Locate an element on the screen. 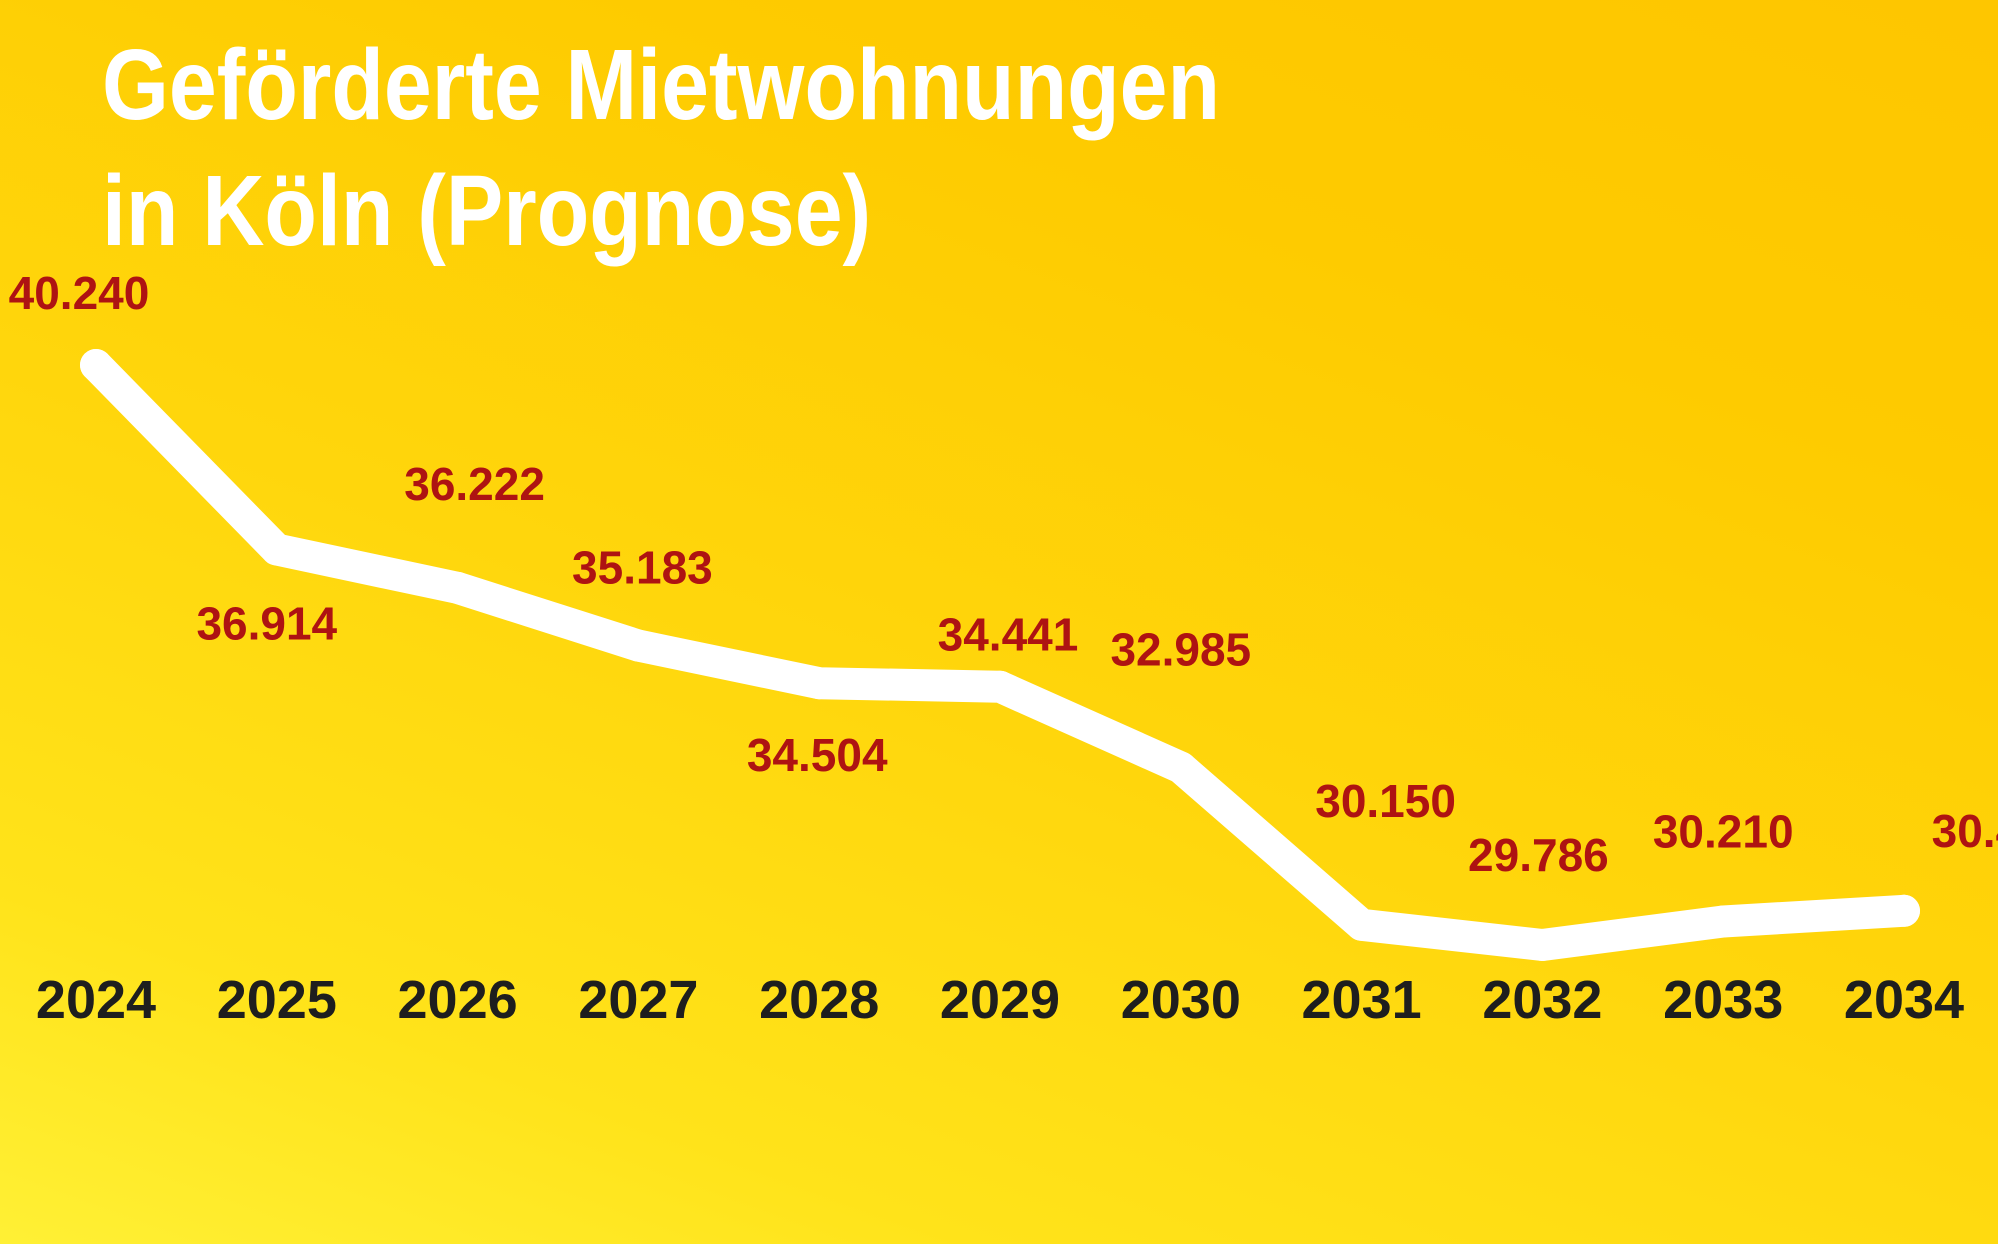  value-label-2031: 30.150 is located at coordinates (1385, 801).